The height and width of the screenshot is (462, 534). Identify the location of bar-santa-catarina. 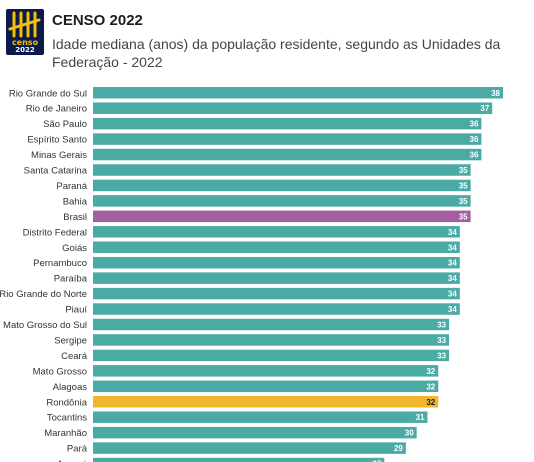
(282, 170).